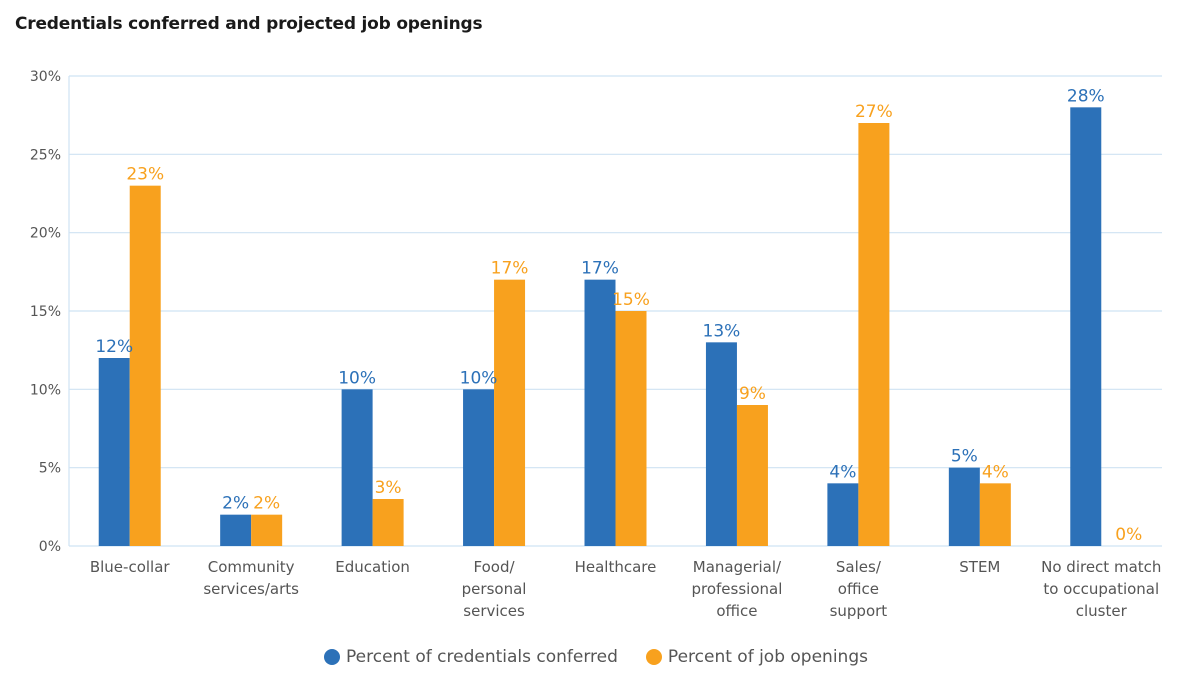  What do you see at coordinates (45, 390) in the screenshot?
I see `y-tick-label: 10%` at bounding box center [45, 390].